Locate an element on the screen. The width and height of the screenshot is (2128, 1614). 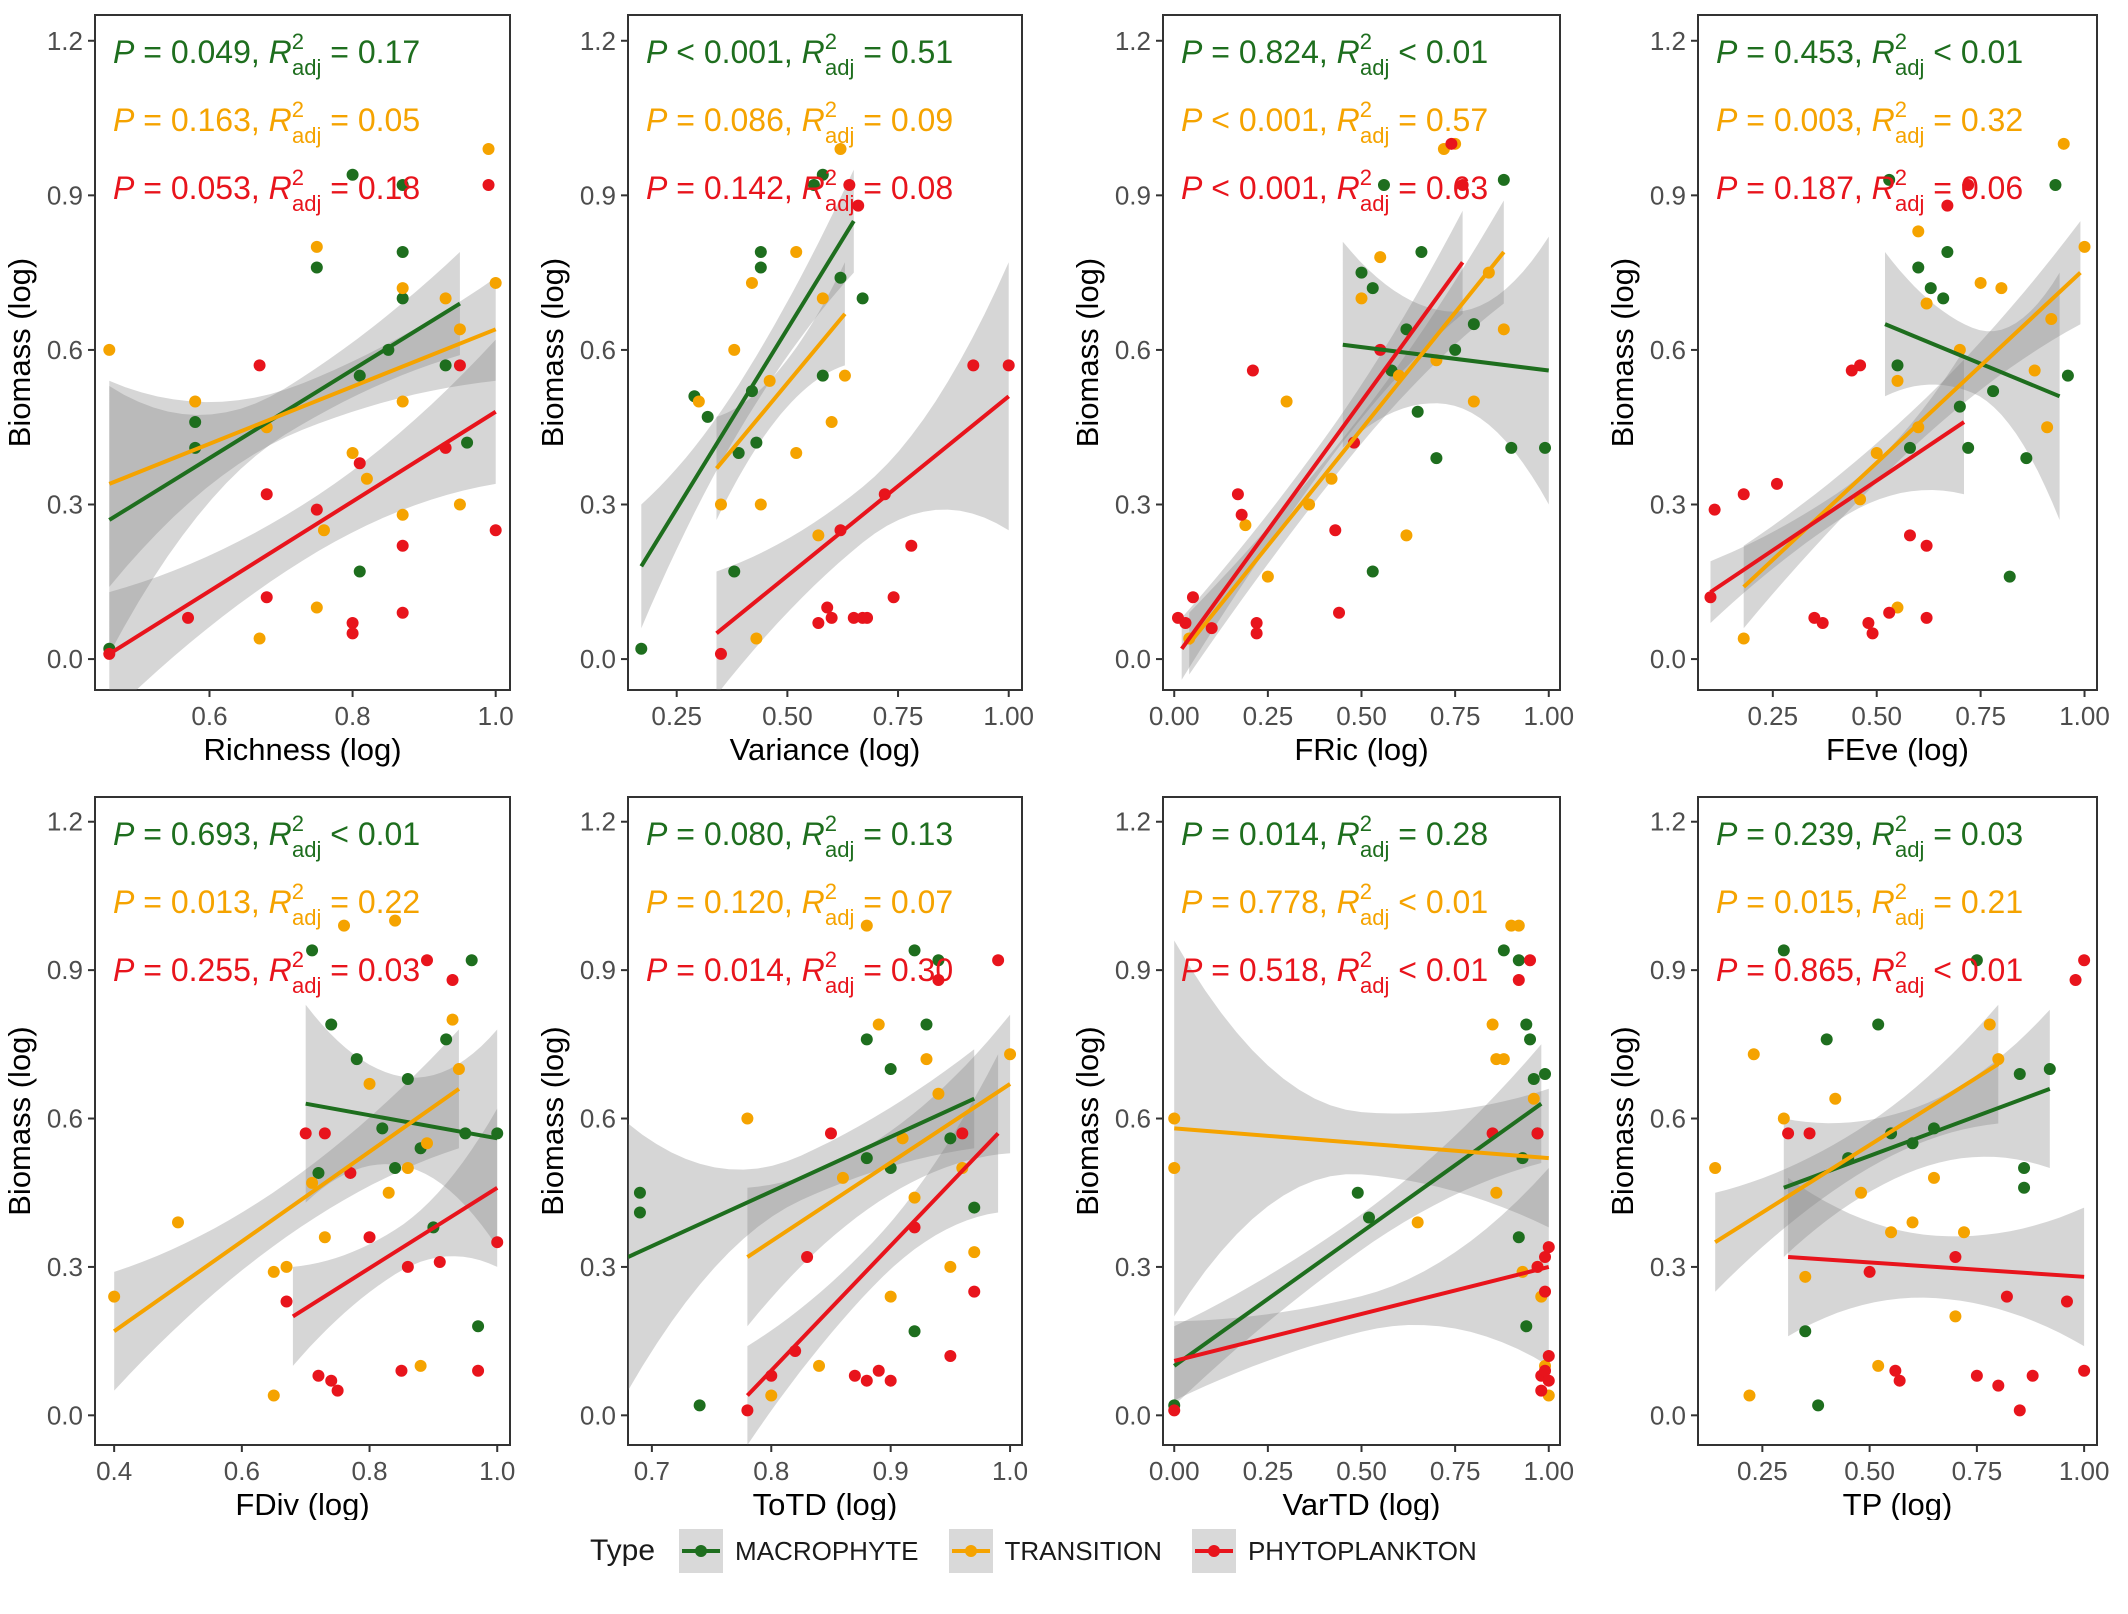
confidence-band-macrophyte is located at coordinates (1445, 370).